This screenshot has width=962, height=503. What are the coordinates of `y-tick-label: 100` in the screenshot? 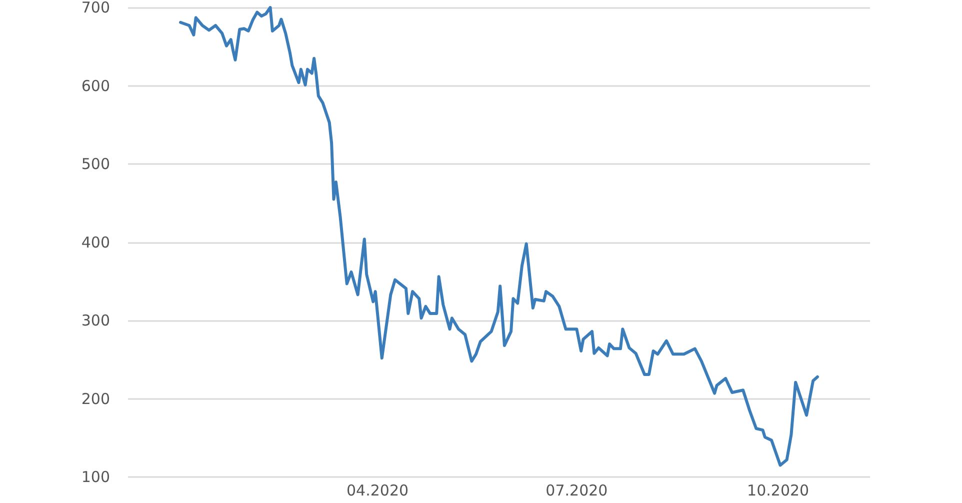 It's located at (95, 477).